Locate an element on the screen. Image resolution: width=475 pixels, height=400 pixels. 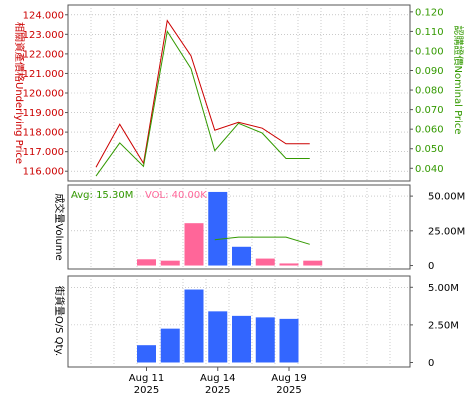
left-tick-label: 120.000 is located at coordinates (43, 94).